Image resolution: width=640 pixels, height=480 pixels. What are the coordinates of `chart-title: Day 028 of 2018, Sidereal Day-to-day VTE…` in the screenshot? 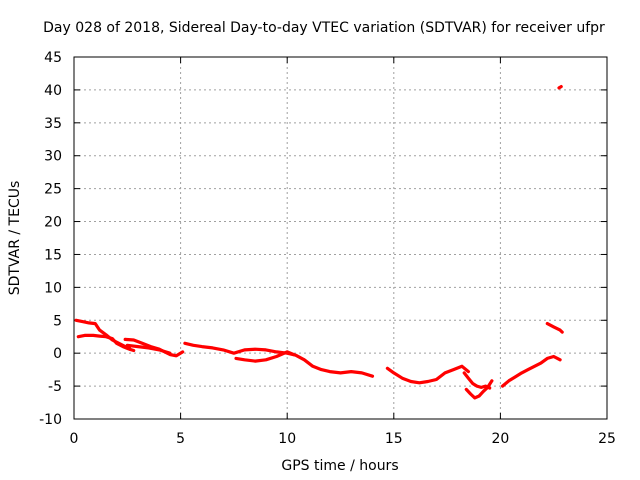 It's located at (324, 28).